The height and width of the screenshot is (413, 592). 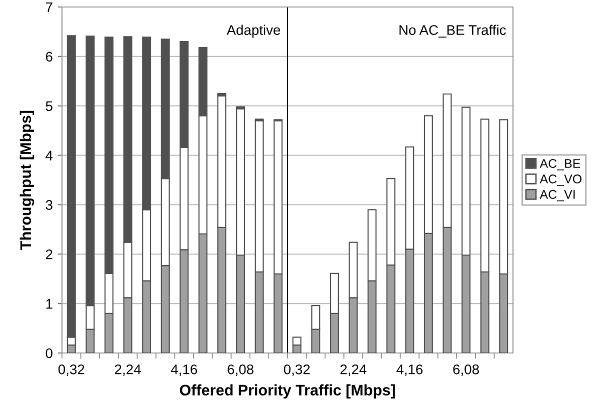 I want to click on y-tick-label: 2, so click(x=49, y=254).